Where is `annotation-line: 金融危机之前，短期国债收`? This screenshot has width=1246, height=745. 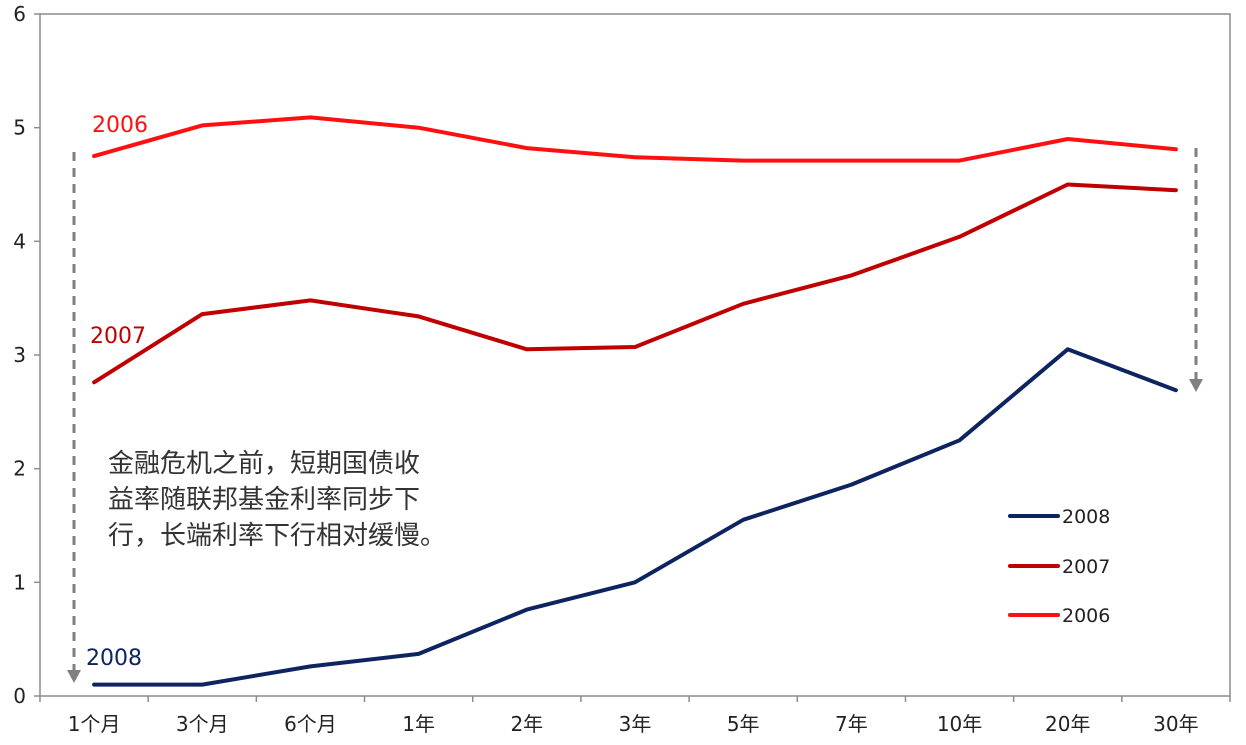
annotation-line: 金融危机之前，短期国债收 is located at coordinates (264, 464).